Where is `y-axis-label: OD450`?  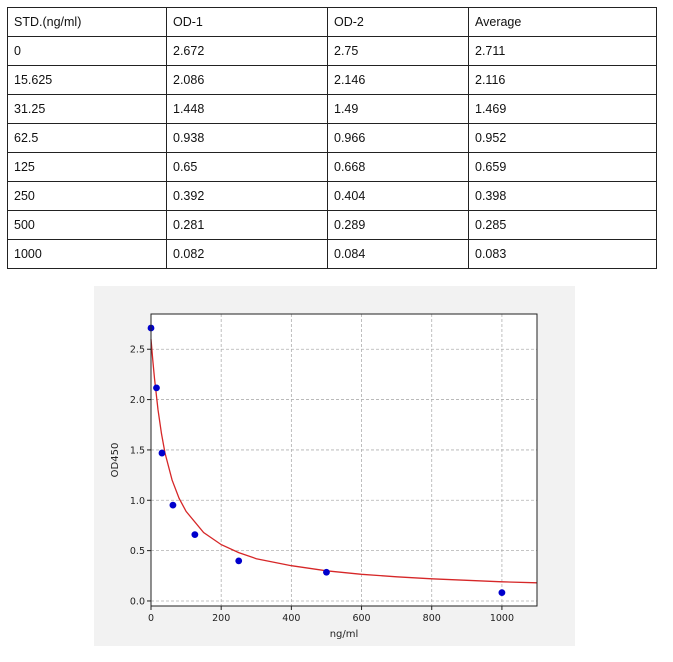 y-axis-label: OD450 is located at coordinates (115, 460).